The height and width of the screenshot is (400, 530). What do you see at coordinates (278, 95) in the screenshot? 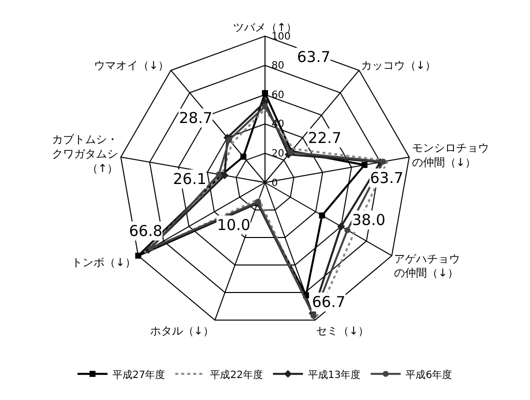
I see `y-tick-label: 60` at bounding box center [278, 95].